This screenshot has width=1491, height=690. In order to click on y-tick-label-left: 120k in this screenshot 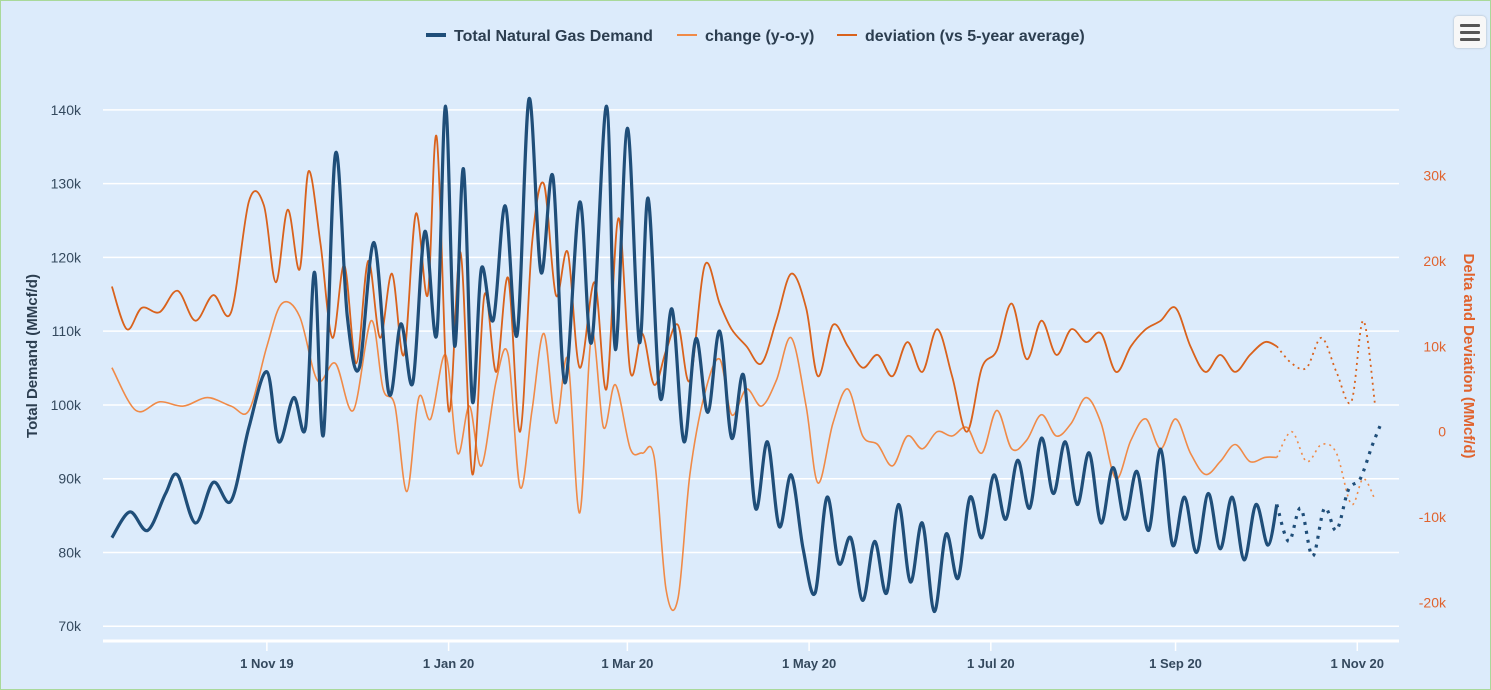, I will do `click(66, 257)`.